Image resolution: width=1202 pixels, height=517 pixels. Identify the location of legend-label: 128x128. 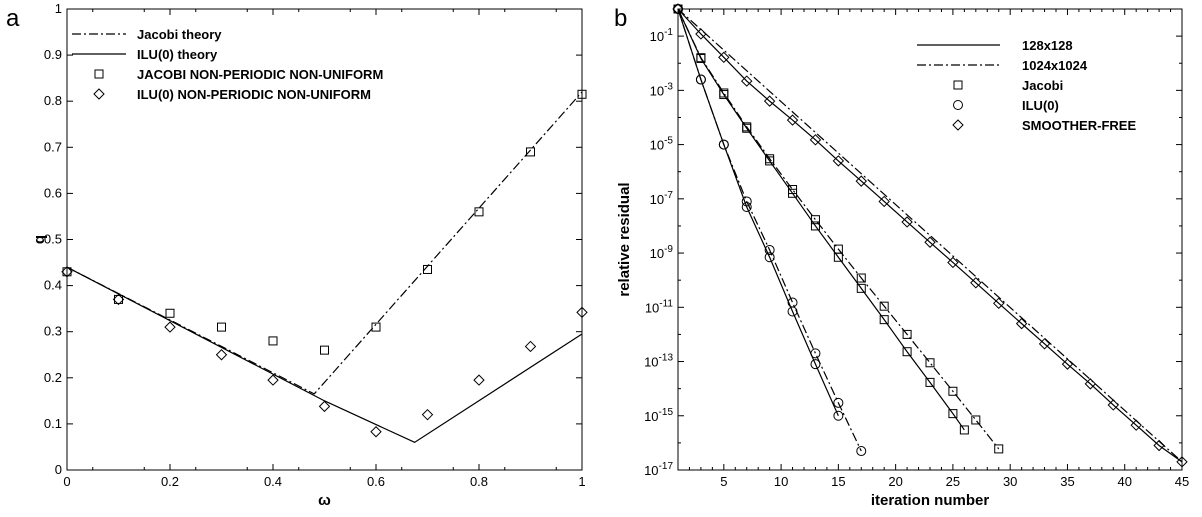
(1047, 45).